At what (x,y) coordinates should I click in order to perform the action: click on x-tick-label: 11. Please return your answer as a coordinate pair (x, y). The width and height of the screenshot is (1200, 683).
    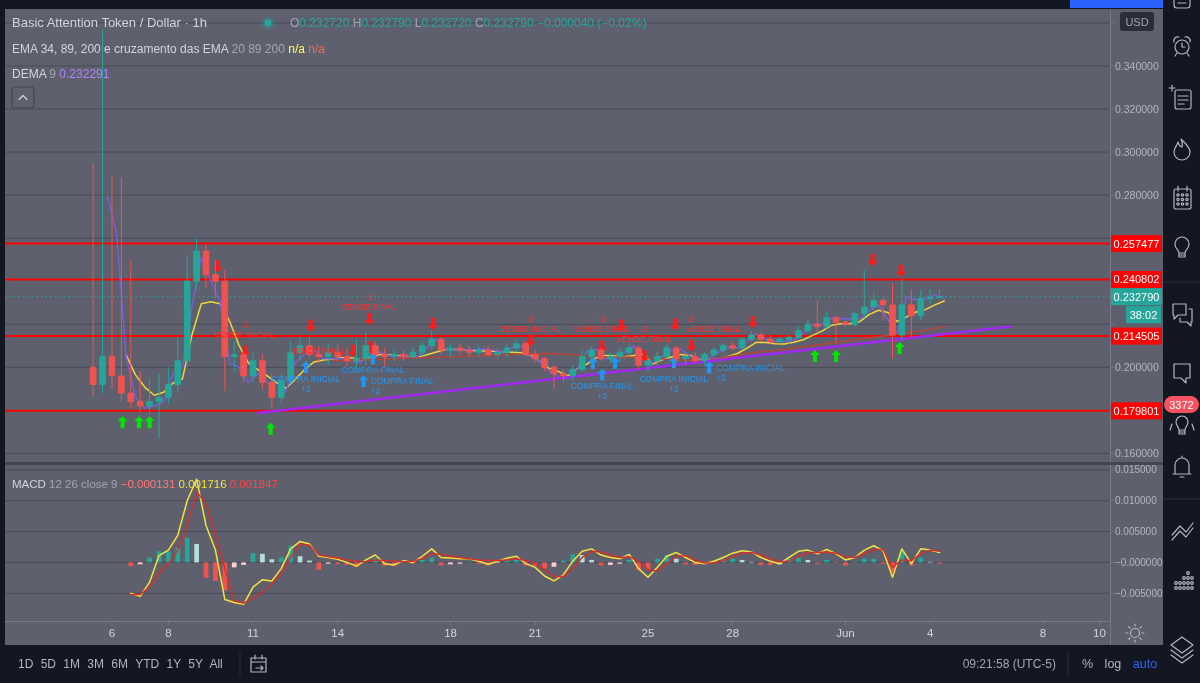
    Looking at the image, I should click on (253, 633).